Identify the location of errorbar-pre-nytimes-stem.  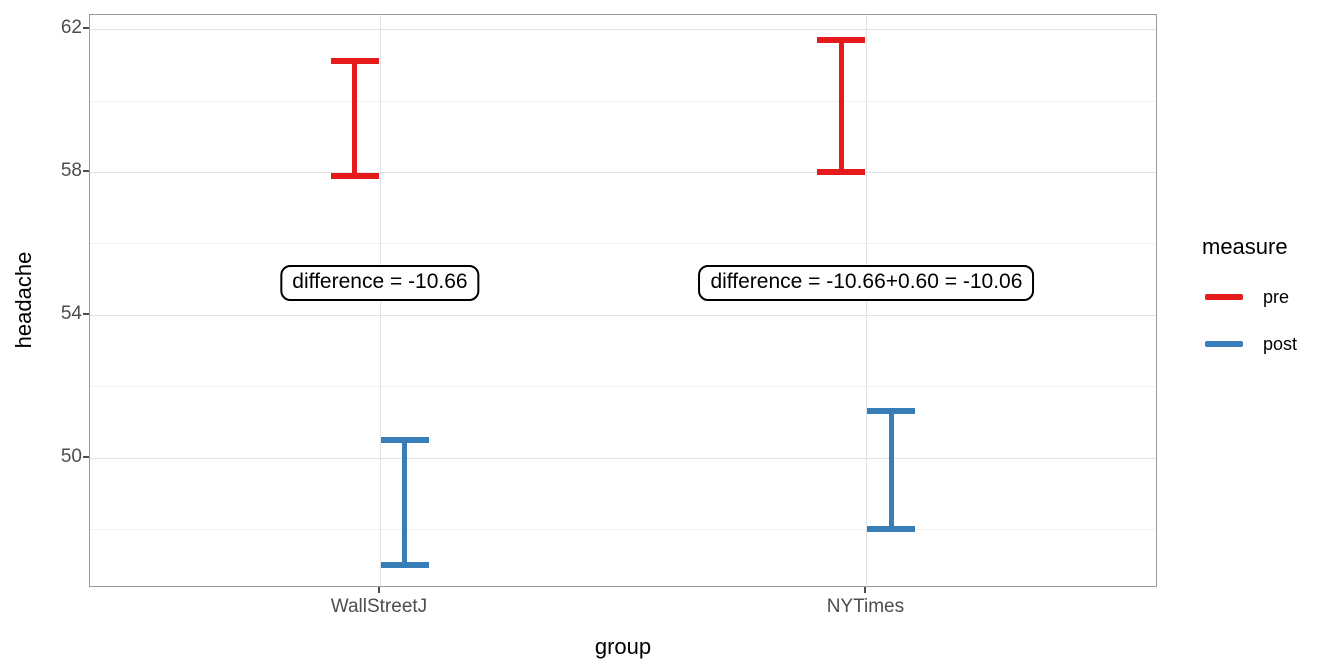
(841, 106).